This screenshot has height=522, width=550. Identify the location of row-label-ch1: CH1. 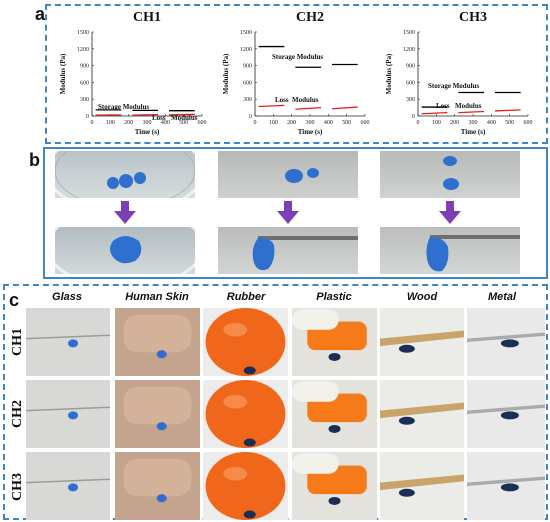
(17, 342).